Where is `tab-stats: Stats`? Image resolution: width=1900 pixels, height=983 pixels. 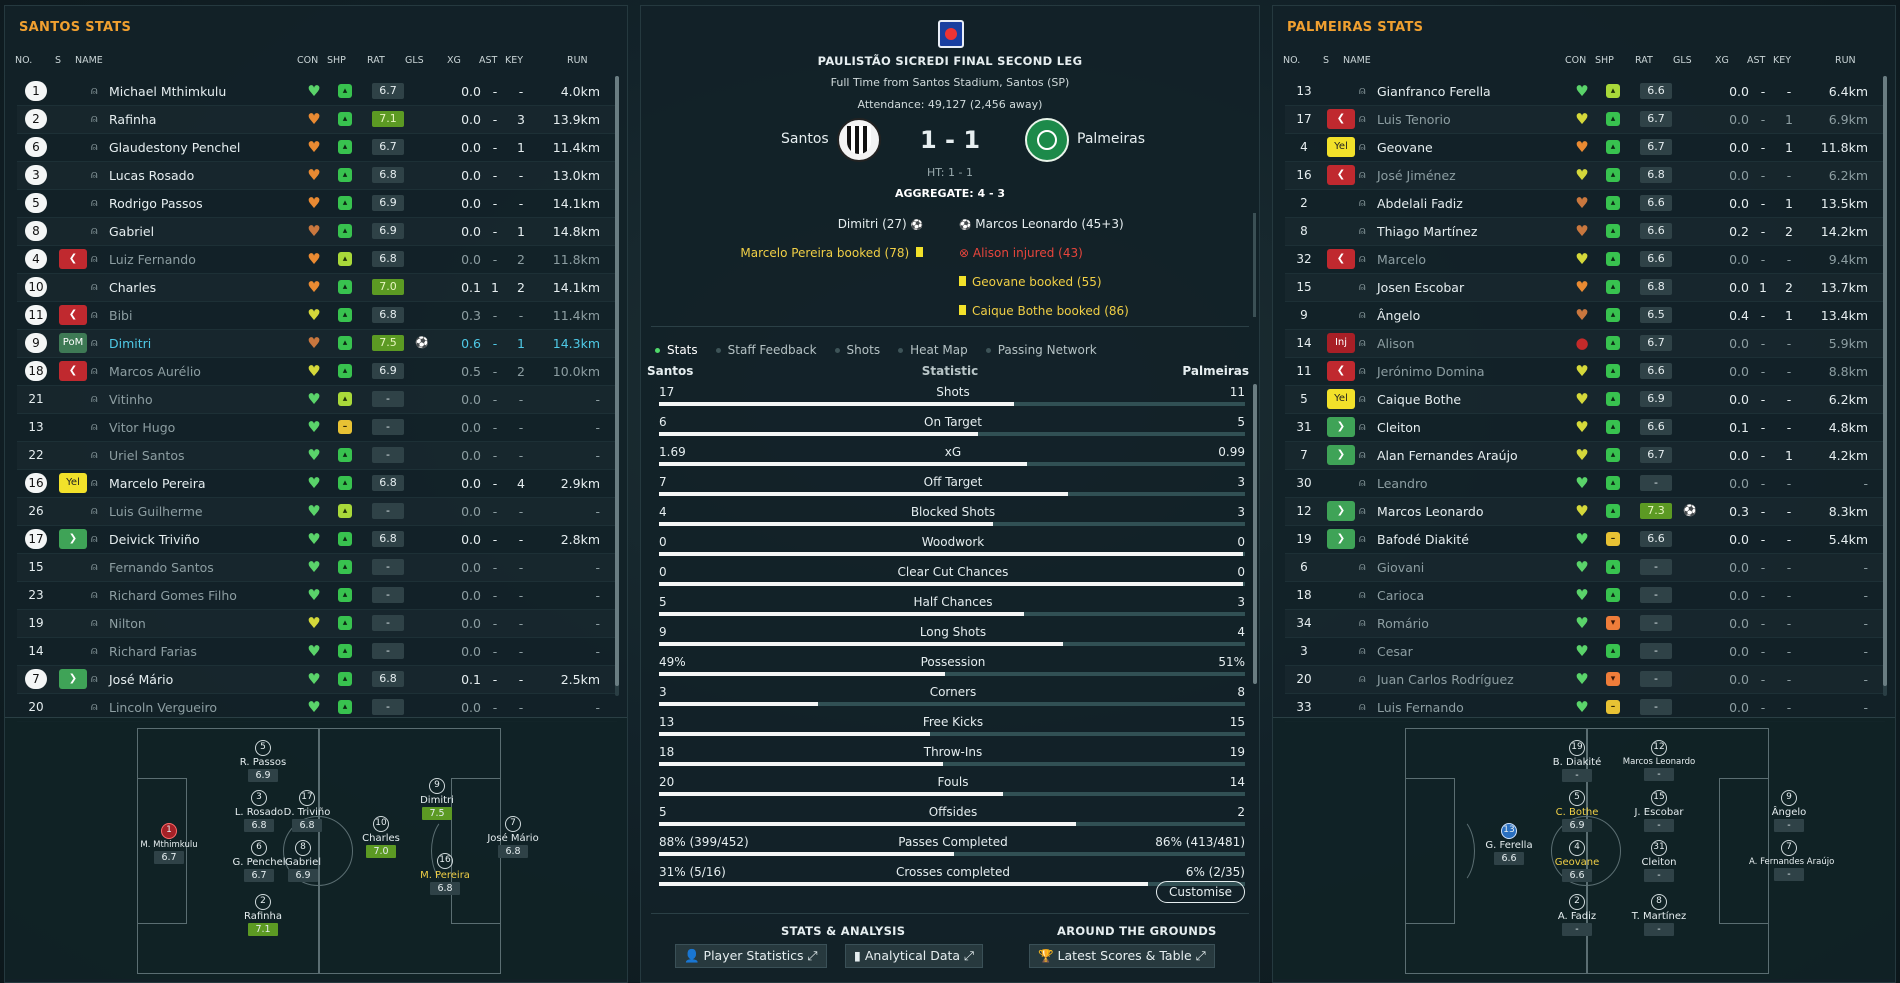 tab-stats: Stats is located at coordinates (676, 350).